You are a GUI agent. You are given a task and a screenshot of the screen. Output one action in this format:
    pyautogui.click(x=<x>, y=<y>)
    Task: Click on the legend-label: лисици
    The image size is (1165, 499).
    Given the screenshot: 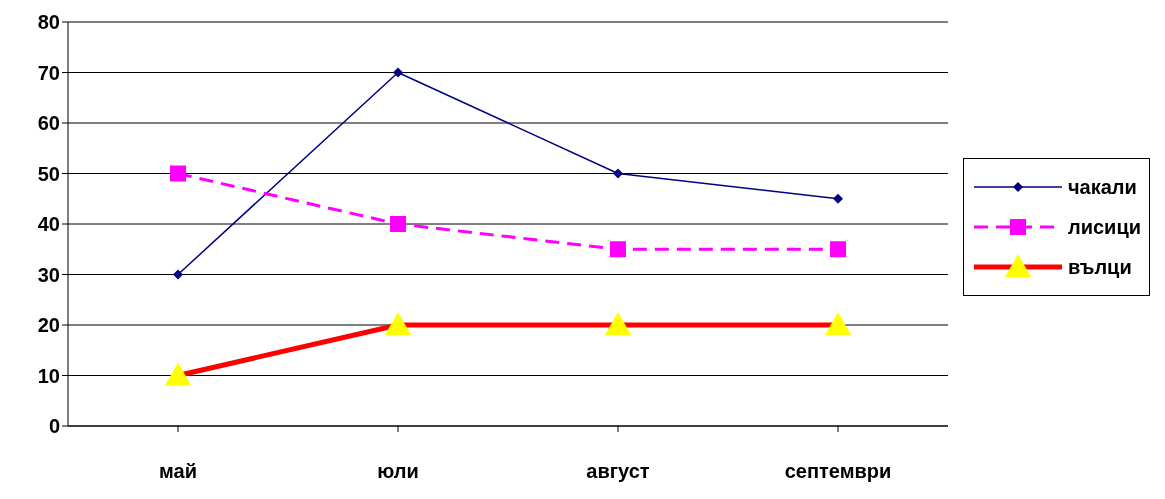 What is the action you would take?
    pyautogui.click(x=1105, y=227)
    